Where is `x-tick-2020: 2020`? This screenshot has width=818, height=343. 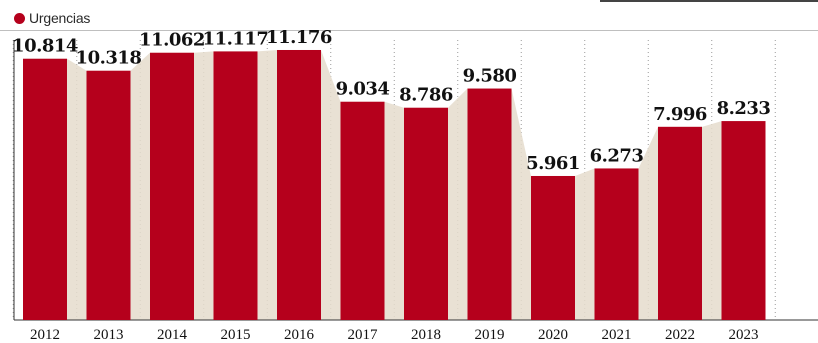 x-tick-2020: 2020 is located at coordinates (553, 335).